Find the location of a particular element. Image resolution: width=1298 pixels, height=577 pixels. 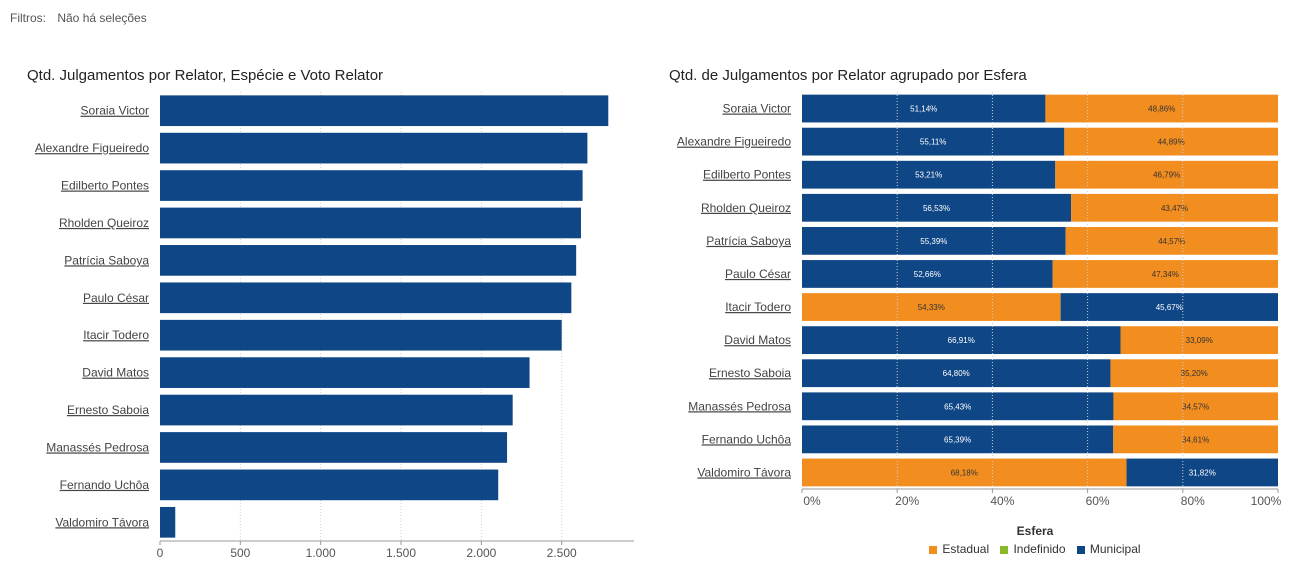

x-tick-label: 40% is located at coordinates (1002, 501).